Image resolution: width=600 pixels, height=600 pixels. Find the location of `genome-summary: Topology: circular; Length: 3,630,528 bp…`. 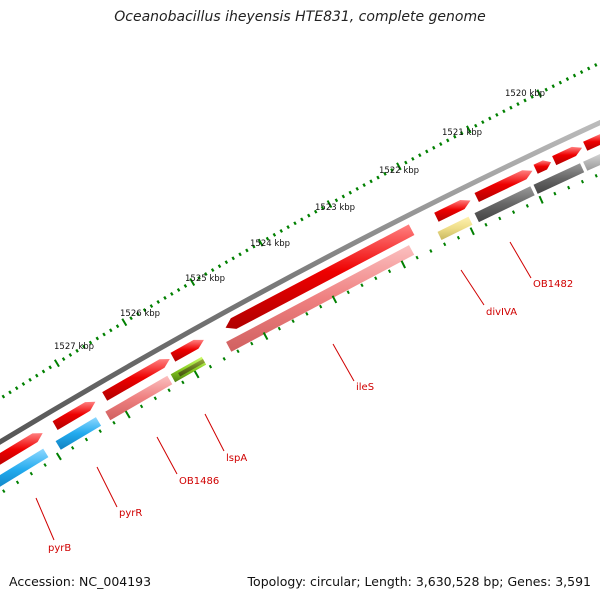

genome-summary: Topology: circular; Length: 3,630,528 bp… is located at coordinates (419, 581).